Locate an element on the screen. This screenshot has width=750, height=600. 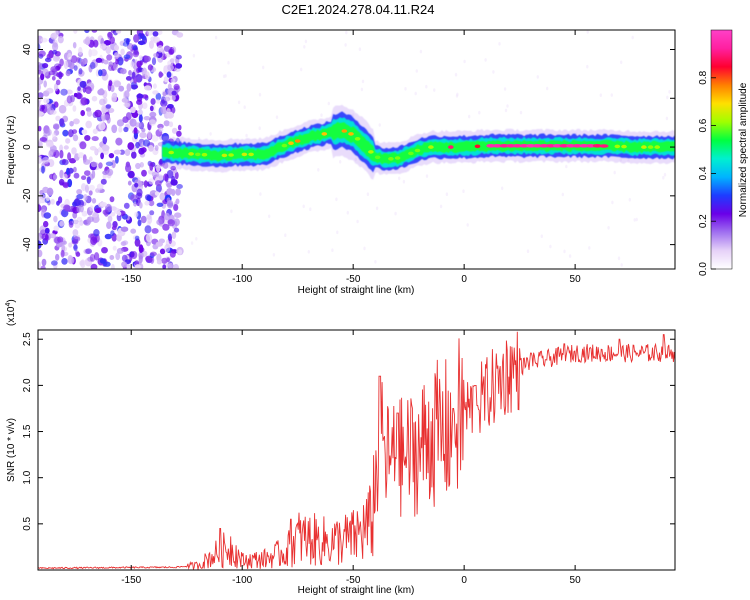
colorbar-tick-label: 0.2 is located at coordinates (703, 221).